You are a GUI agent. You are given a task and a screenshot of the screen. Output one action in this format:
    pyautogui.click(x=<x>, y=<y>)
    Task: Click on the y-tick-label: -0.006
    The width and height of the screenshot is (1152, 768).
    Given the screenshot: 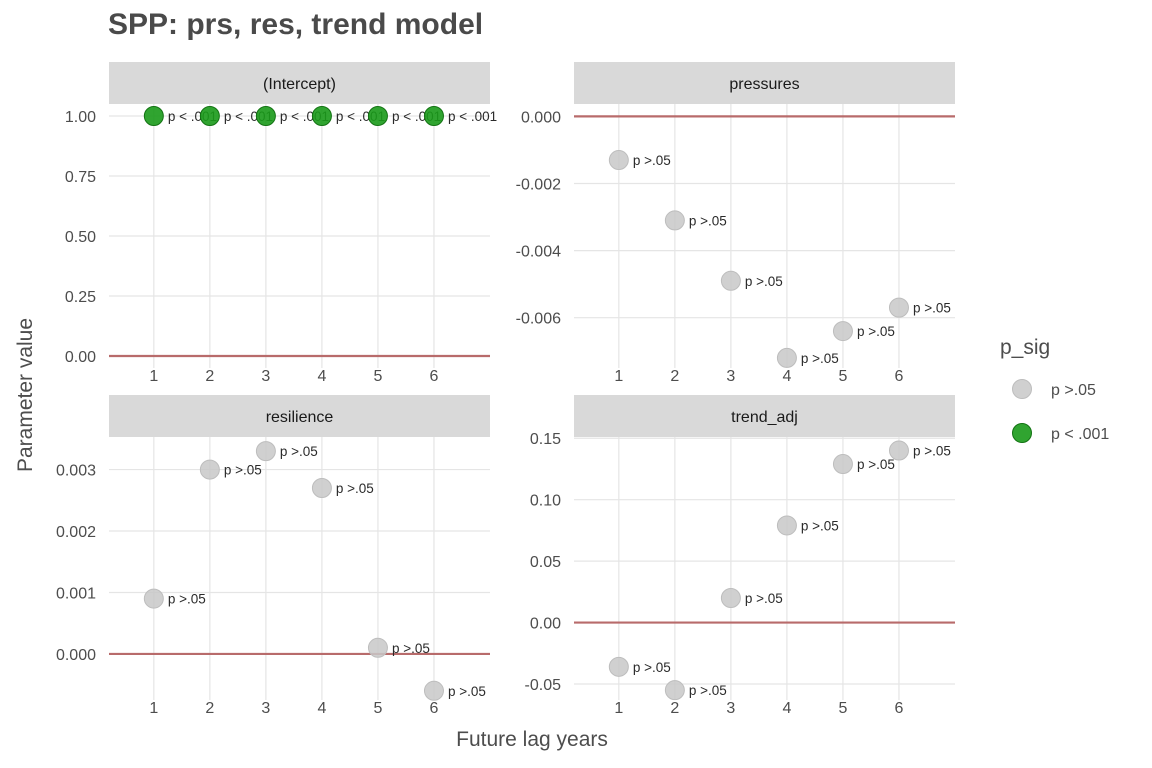 What is the action you would take?
    pyautogui.click(x=538, y=319)
    